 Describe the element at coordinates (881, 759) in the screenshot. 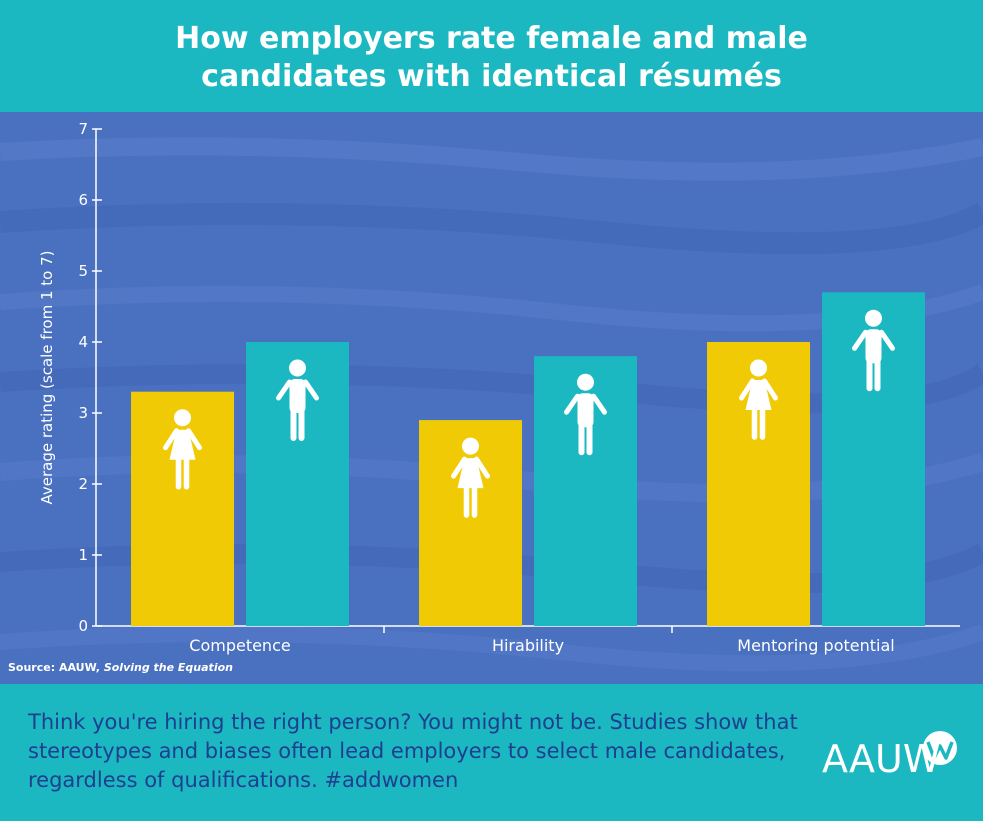

I see `logo-text: AAUW` at that location.